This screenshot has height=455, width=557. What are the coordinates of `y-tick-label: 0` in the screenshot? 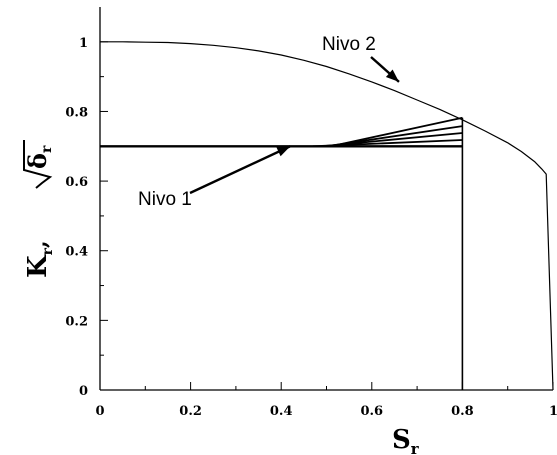 It's located at (83, 391).